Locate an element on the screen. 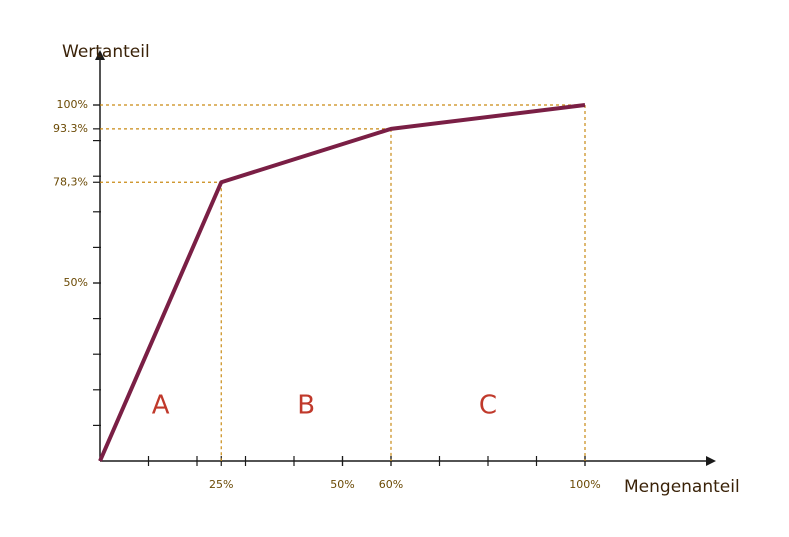  x-tick-label: 25% is located at coordinates (221, 484).